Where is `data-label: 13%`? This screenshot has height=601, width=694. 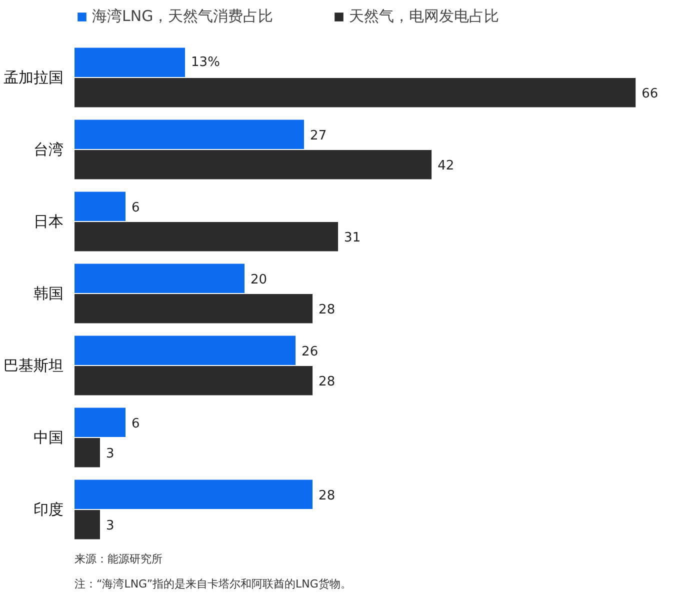 data-label: 13% is located at coordinates (205, 62).